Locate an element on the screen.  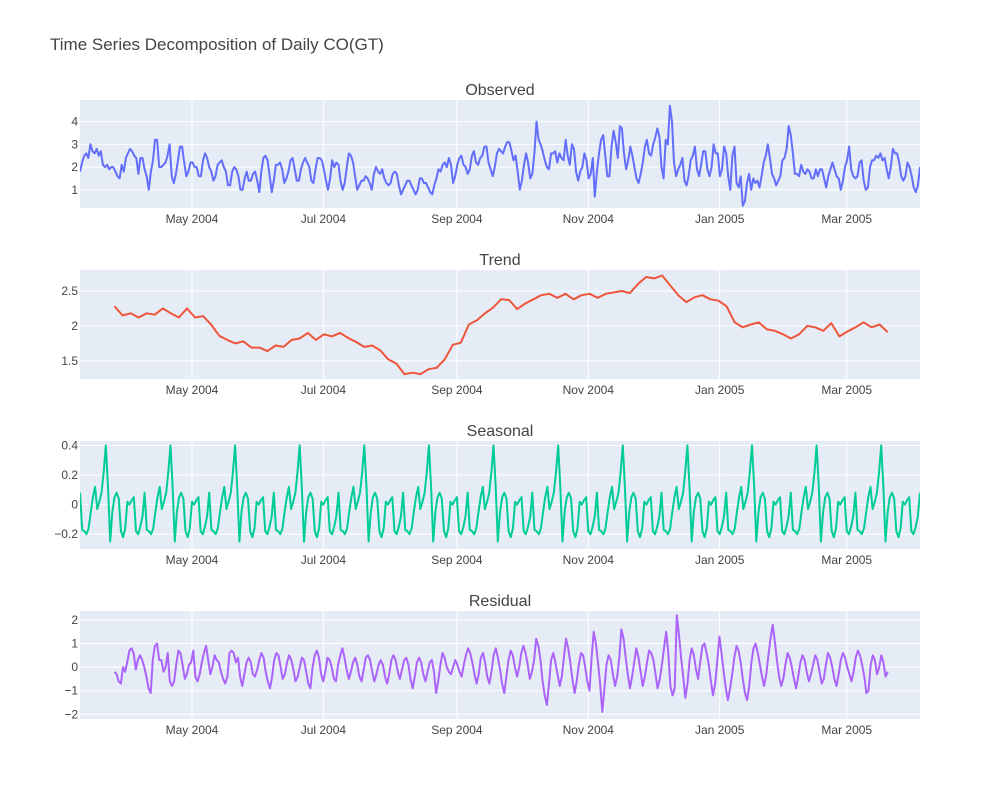
y-tick-label: −2 is located at coordinates (71, 714).